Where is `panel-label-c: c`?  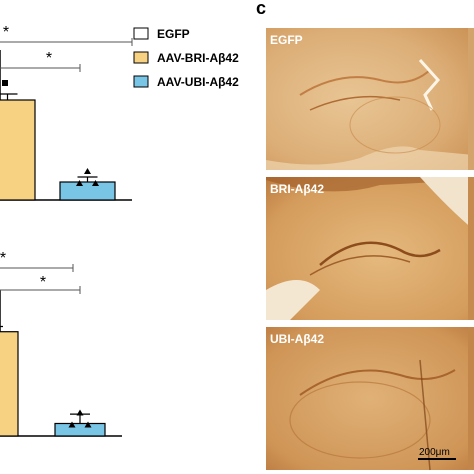
panel-label-c: c is located at coordinates (261, 9).